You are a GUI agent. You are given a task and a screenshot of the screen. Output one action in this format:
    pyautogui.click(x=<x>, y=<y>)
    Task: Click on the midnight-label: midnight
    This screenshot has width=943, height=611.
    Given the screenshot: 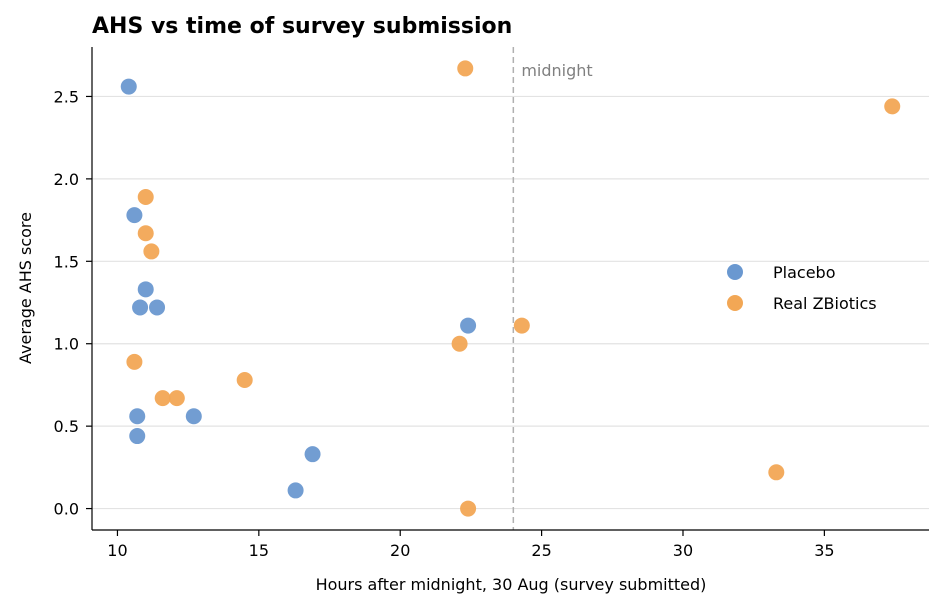 What is the action you would take?
    pyautogui.click(x=556, y=70)
    